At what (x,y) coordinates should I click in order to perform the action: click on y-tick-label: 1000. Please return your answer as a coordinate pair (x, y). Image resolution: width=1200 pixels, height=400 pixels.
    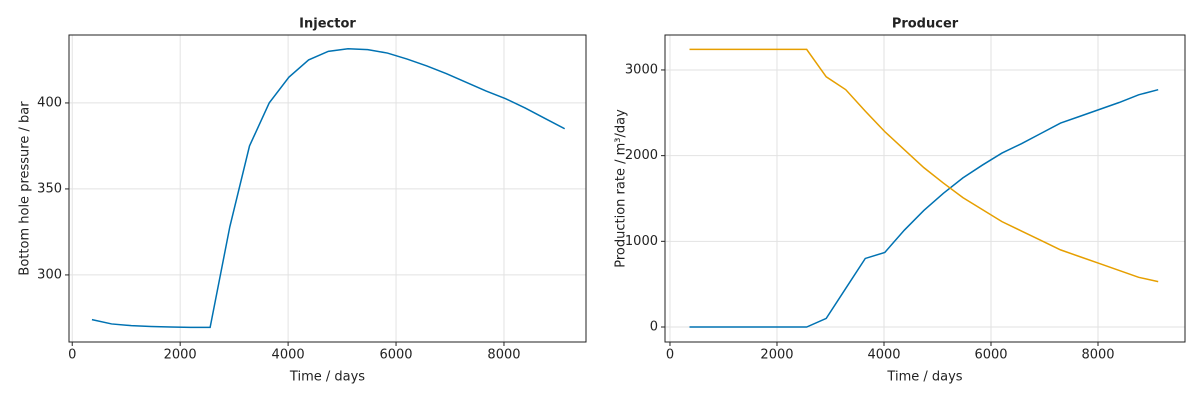
    Looking at the image, I should click on (641, 241).